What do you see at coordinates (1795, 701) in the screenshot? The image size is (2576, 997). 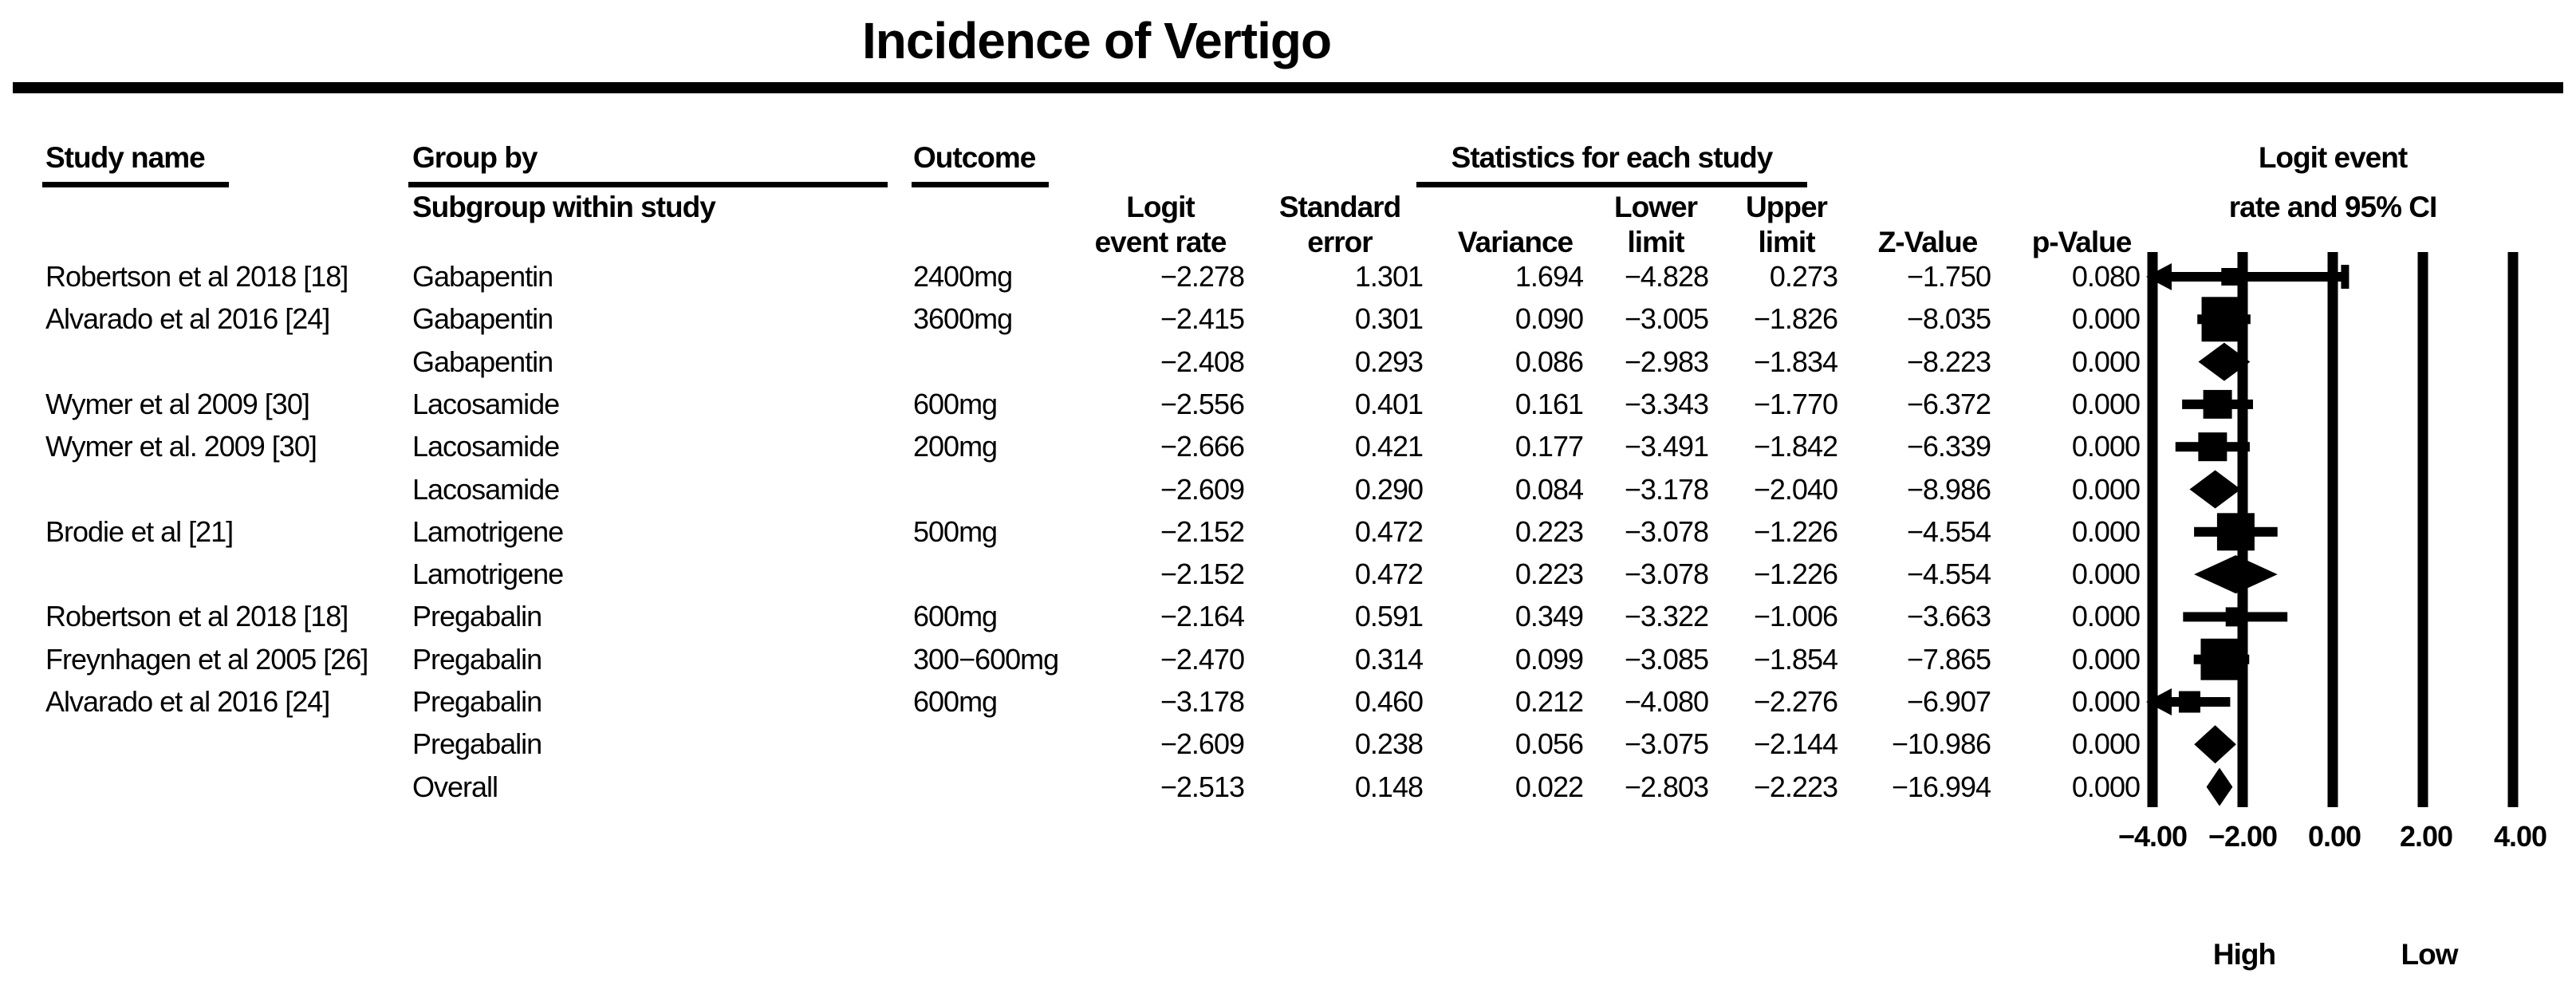 I see `cell-upper-limit: −2.276` at bounding box center [1795, 701].